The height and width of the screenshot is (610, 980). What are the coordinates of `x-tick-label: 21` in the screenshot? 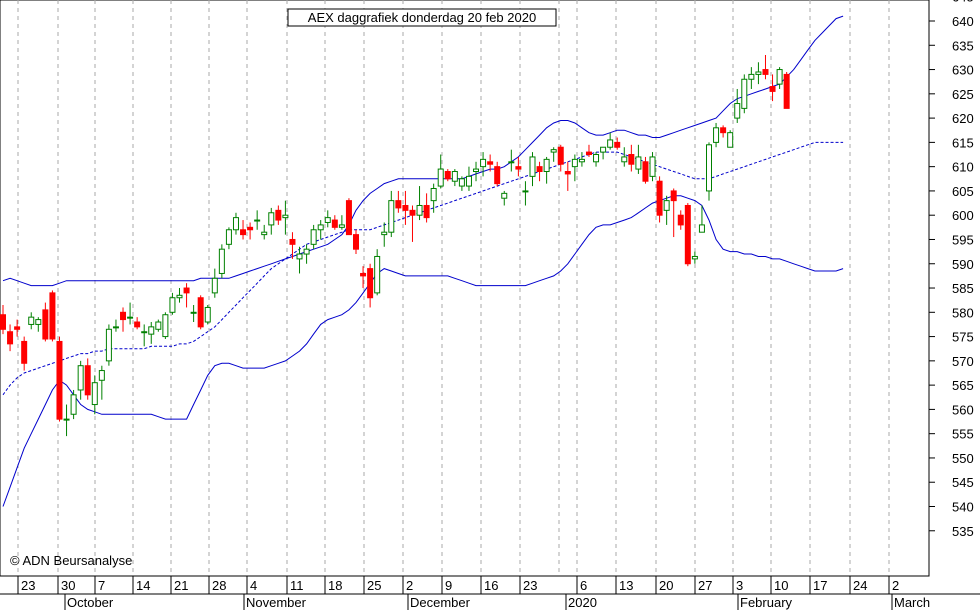 It's located at (181, 585).